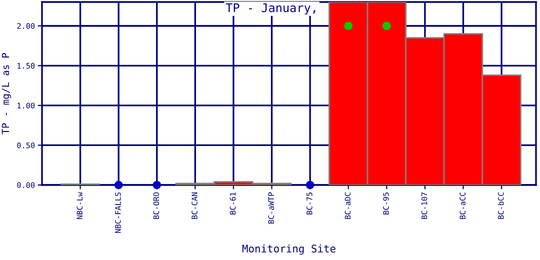 This screenshot has height=260, width=540. I want to click on y-axis-title: TP - mg/L as P, so click(7, 93).